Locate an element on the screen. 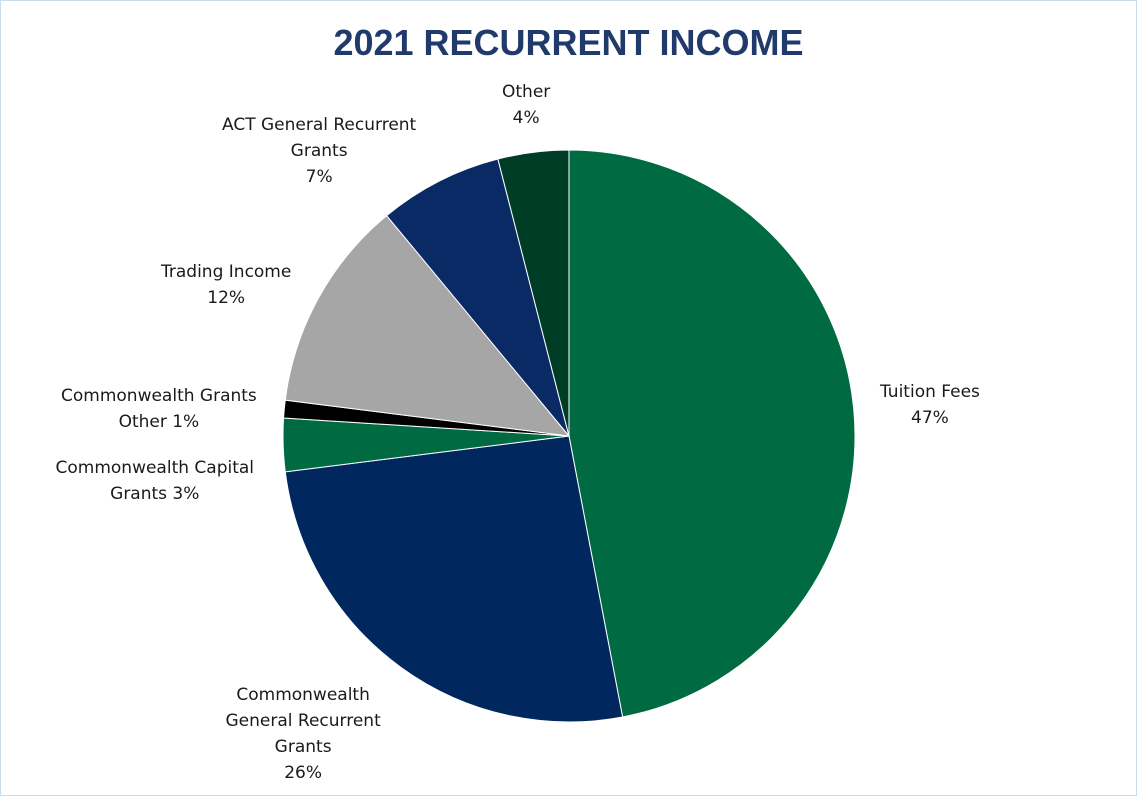  slice-label-commonwealth-capital-grants: Commonwealth Capital Grants 3% is located at coordinates (155, 481).